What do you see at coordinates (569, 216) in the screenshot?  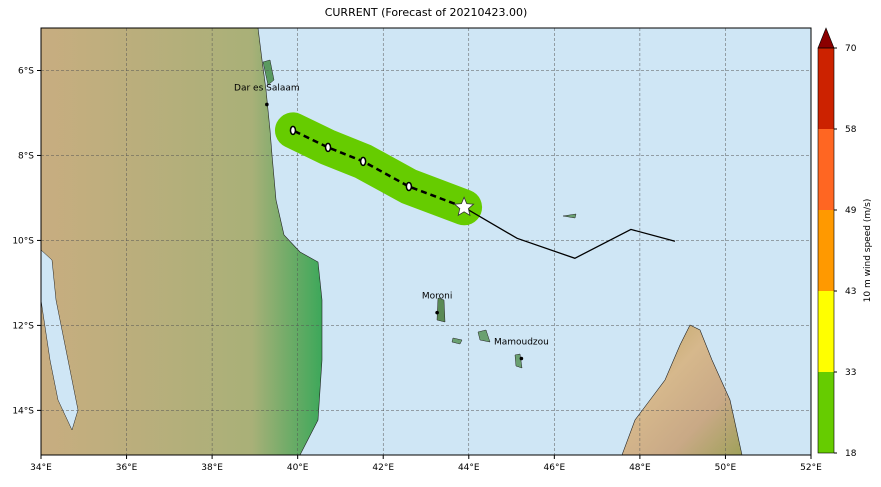 I see `seychelles-islet` at bounding box center [569, 216].